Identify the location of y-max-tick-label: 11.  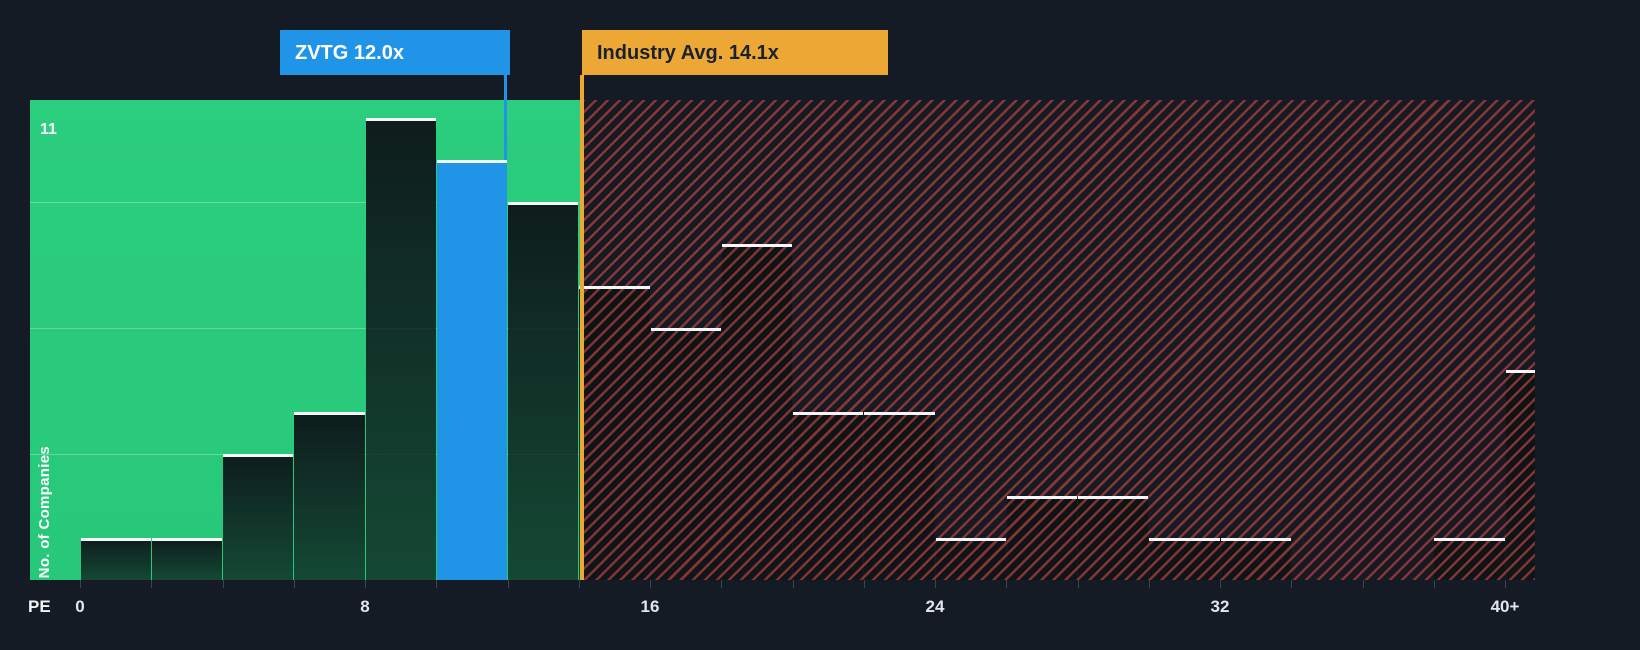
(48, 129).